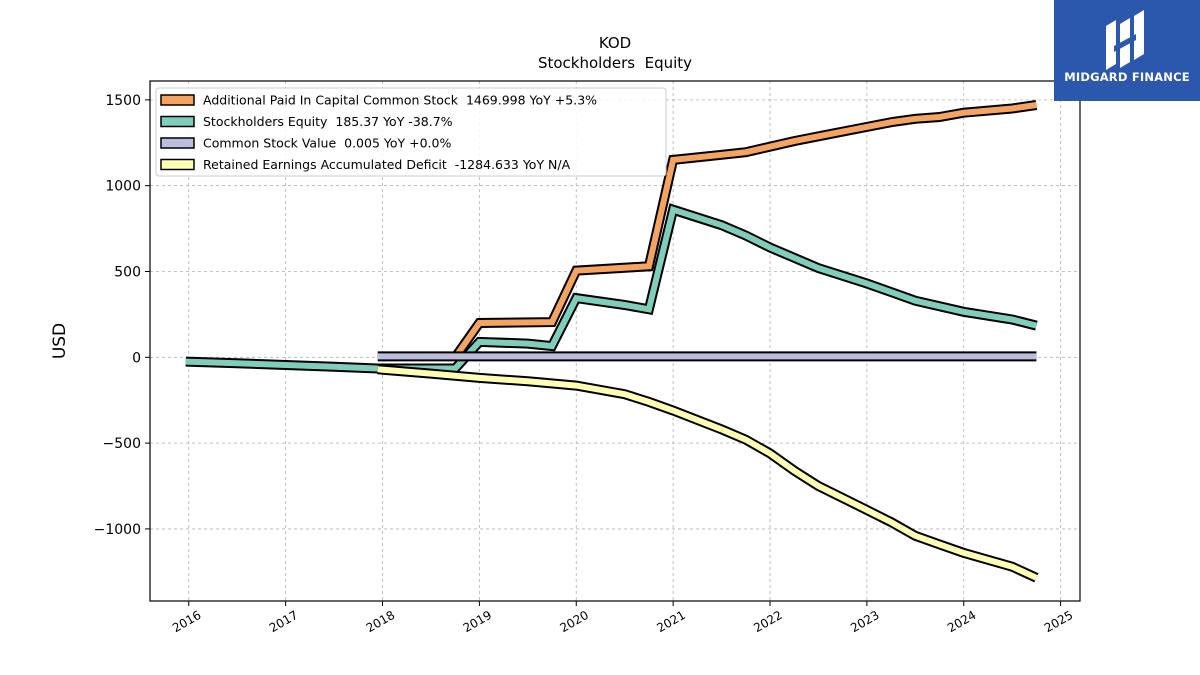 Image resolution: width=1200 pixels, height=675 pixels. Describe the element at coordinates (283, 621) in the screenshot. I see `x-tick-label: 2017` at that location.